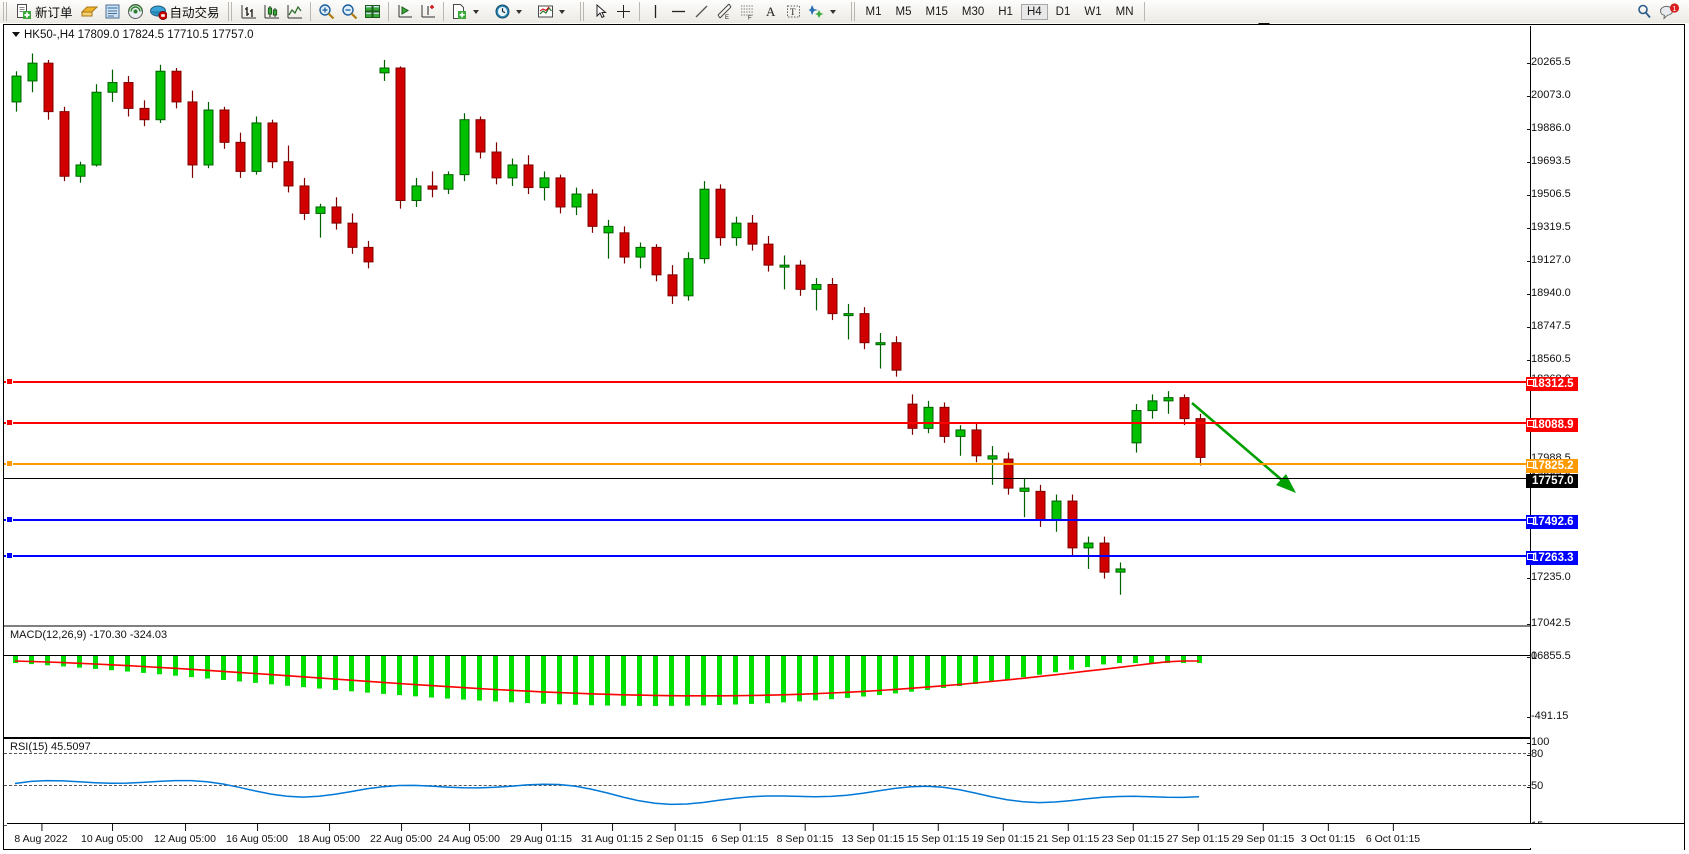  I want to click on period-button, so click(512, 11).